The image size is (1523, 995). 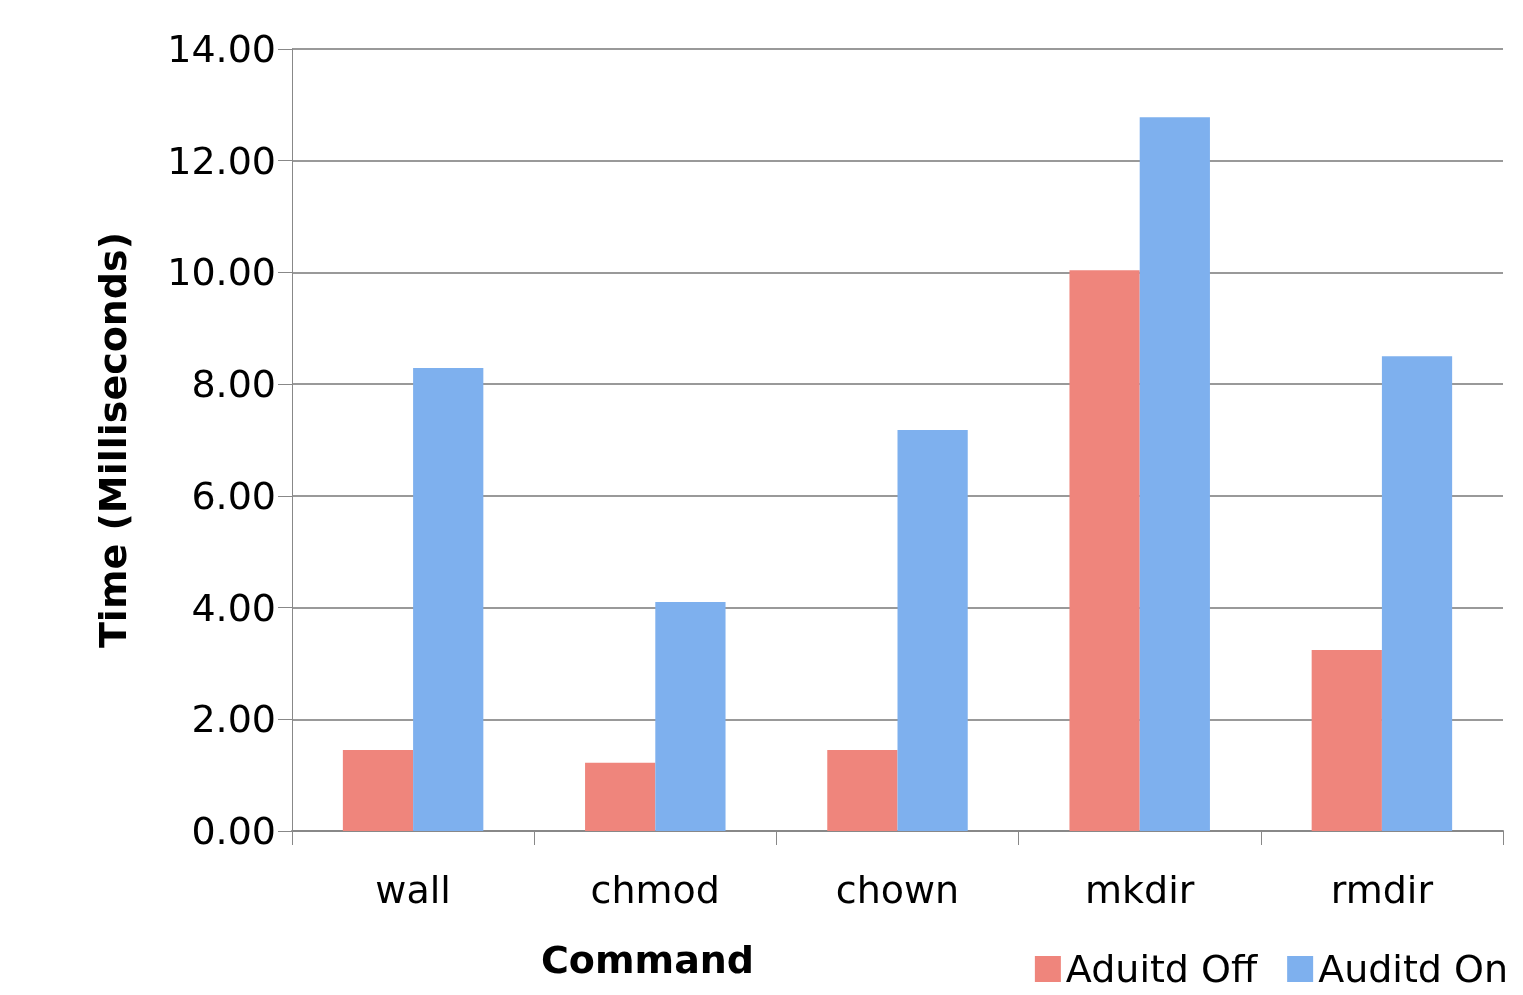 What do you see at coordinates (221, 272) in the screenshot?
I see `y-tick-label: 10.00` at bounding box center [221, 272].